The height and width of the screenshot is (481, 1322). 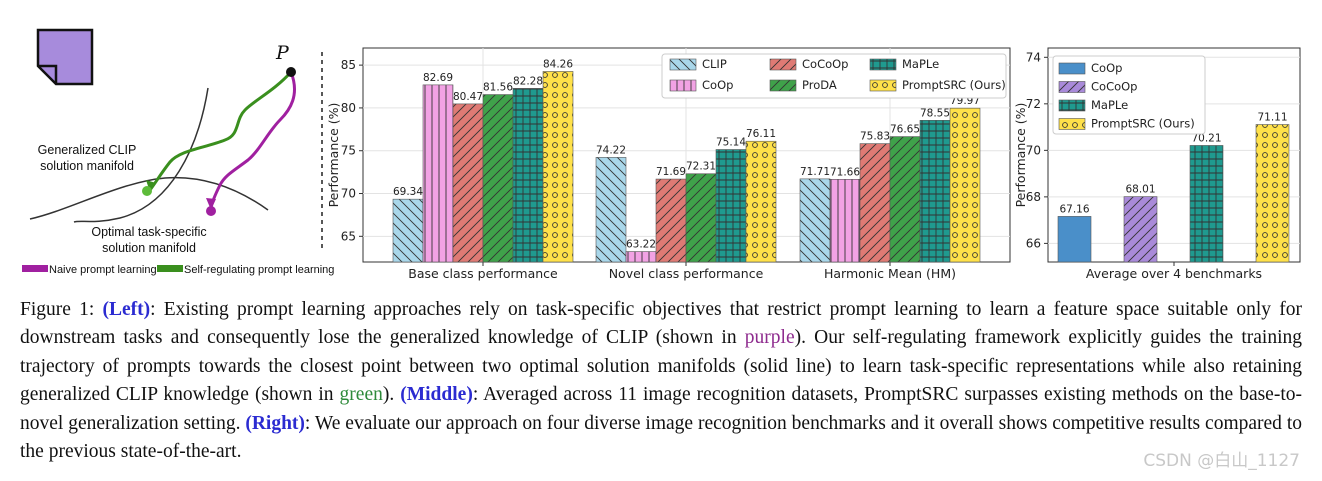 I want to click on legend: CLIP CoCoOp MaPLe CoOp ProDA PromptSRC (Ours), so click(x=834, y=76).